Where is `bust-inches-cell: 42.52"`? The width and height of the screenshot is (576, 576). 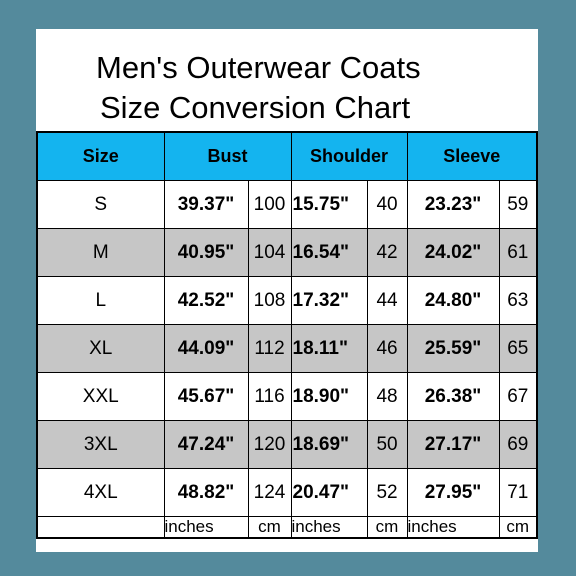
bust-inches-cell: 42.52" is located at coordinates (206, 300).